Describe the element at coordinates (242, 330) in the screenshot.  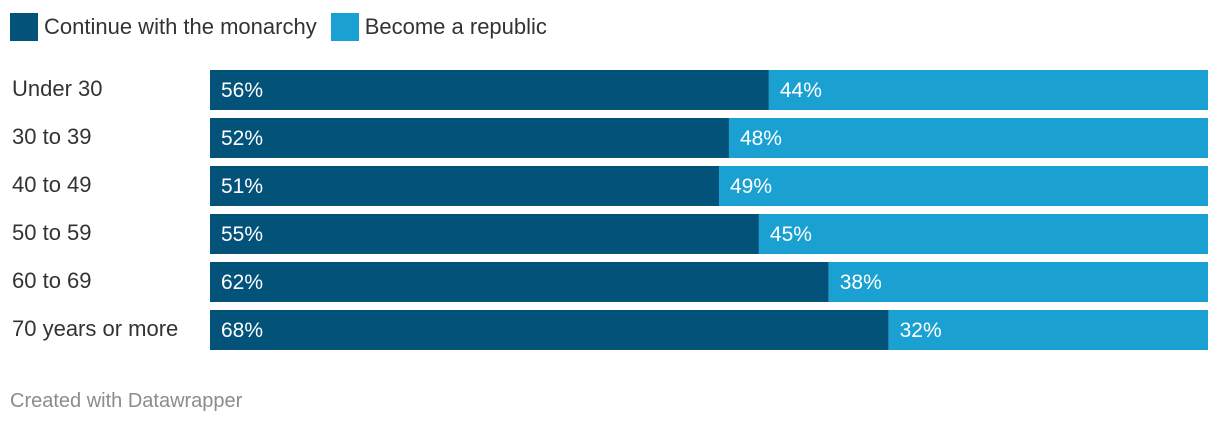
I see `value-label-70-years-or-more-series-0: 68%` at that location.